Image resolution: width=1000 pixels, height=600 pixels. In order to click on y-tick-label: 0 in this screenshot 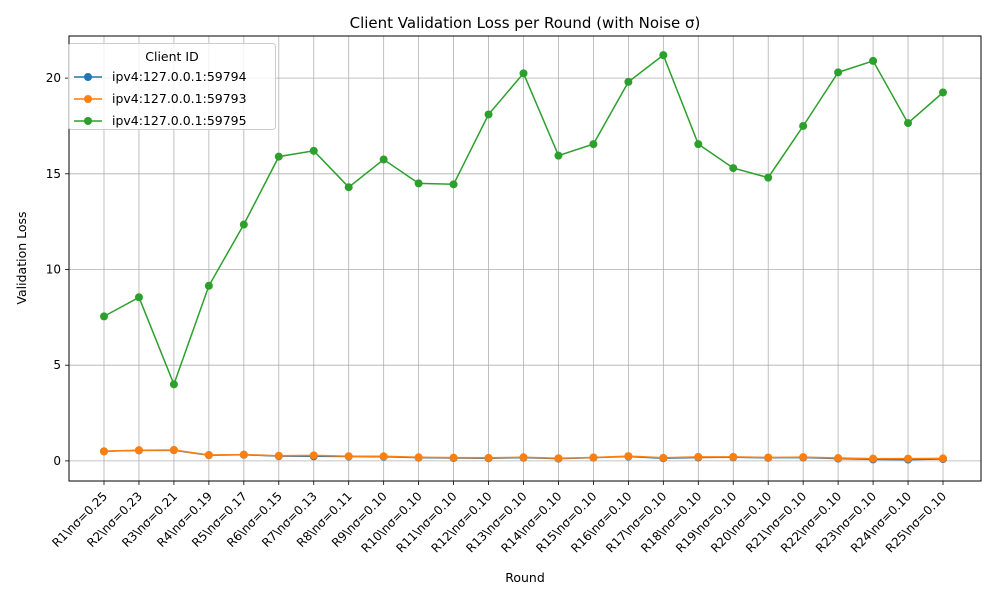, I will do `click(57, 461)`.